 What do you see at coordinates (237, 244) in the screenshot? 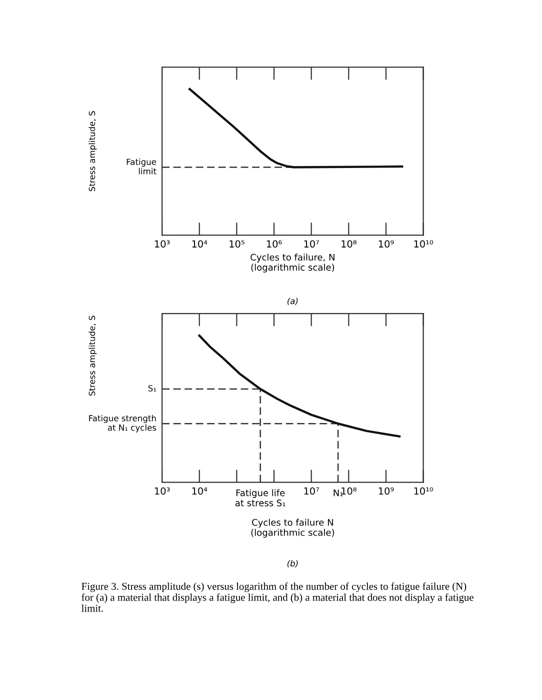
I see `x-tick-label: 10⁵` at bounding box center [237, 244].